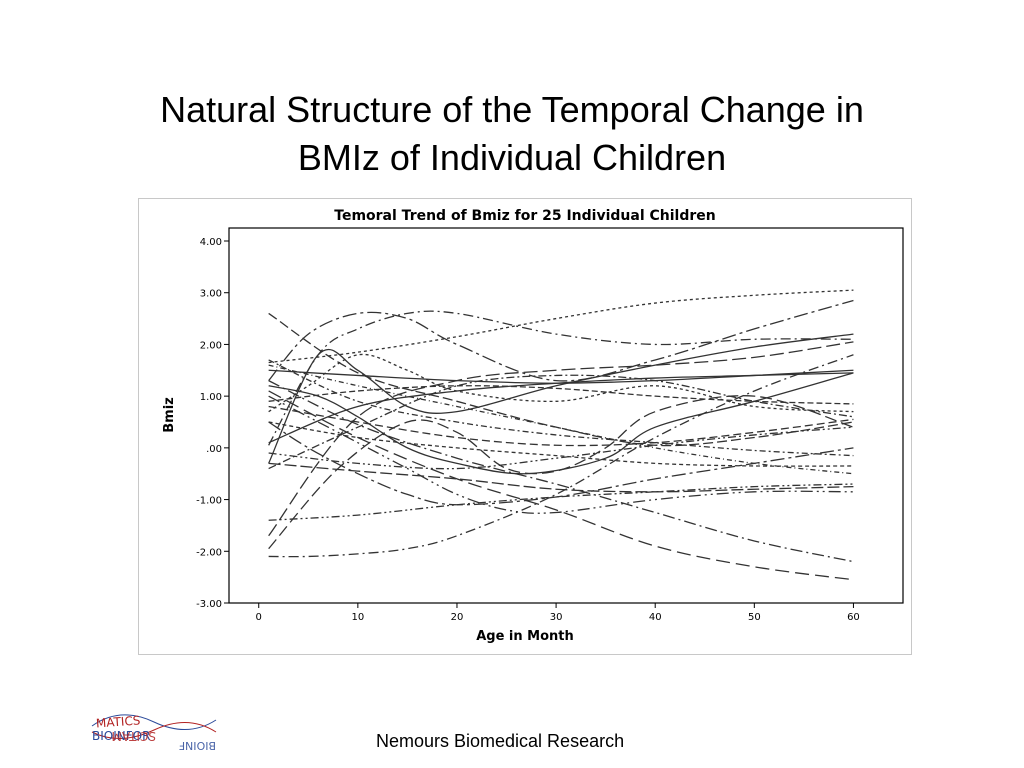  What do you see at coordinates (754, 617) in the screenshot?
I see `x-tick-label: 50` at bounding box center [754, 617].